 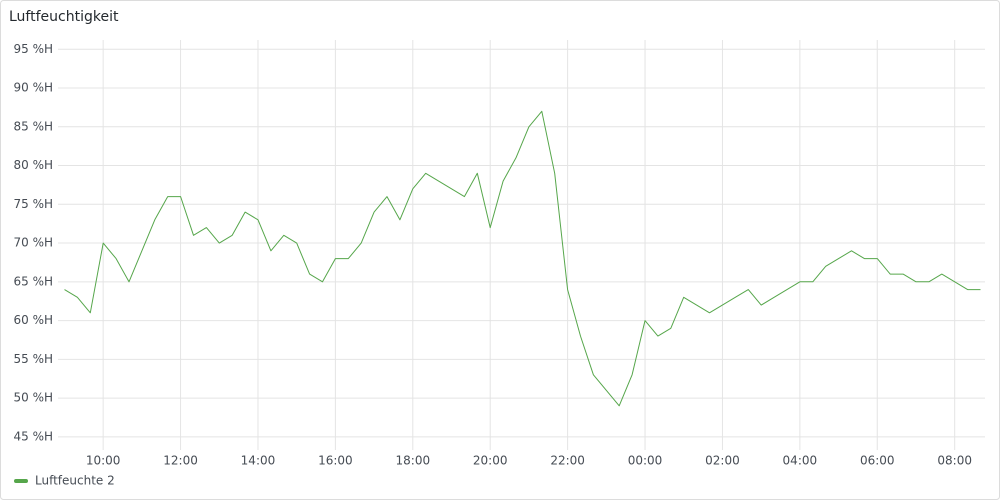 I want to click on y-tick-label: 85 %H, so click(x=33, y=126).